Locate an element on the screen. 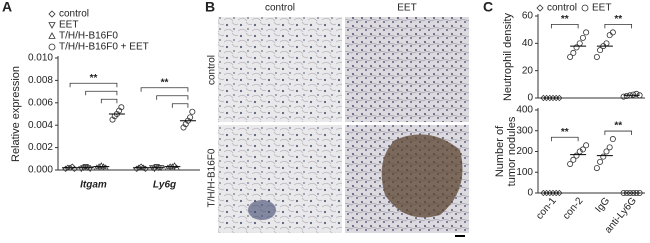 Image resolution: width=650 pixels, height=243 pixels. y-axis-label: Number of is located at coordinates (500, 151).